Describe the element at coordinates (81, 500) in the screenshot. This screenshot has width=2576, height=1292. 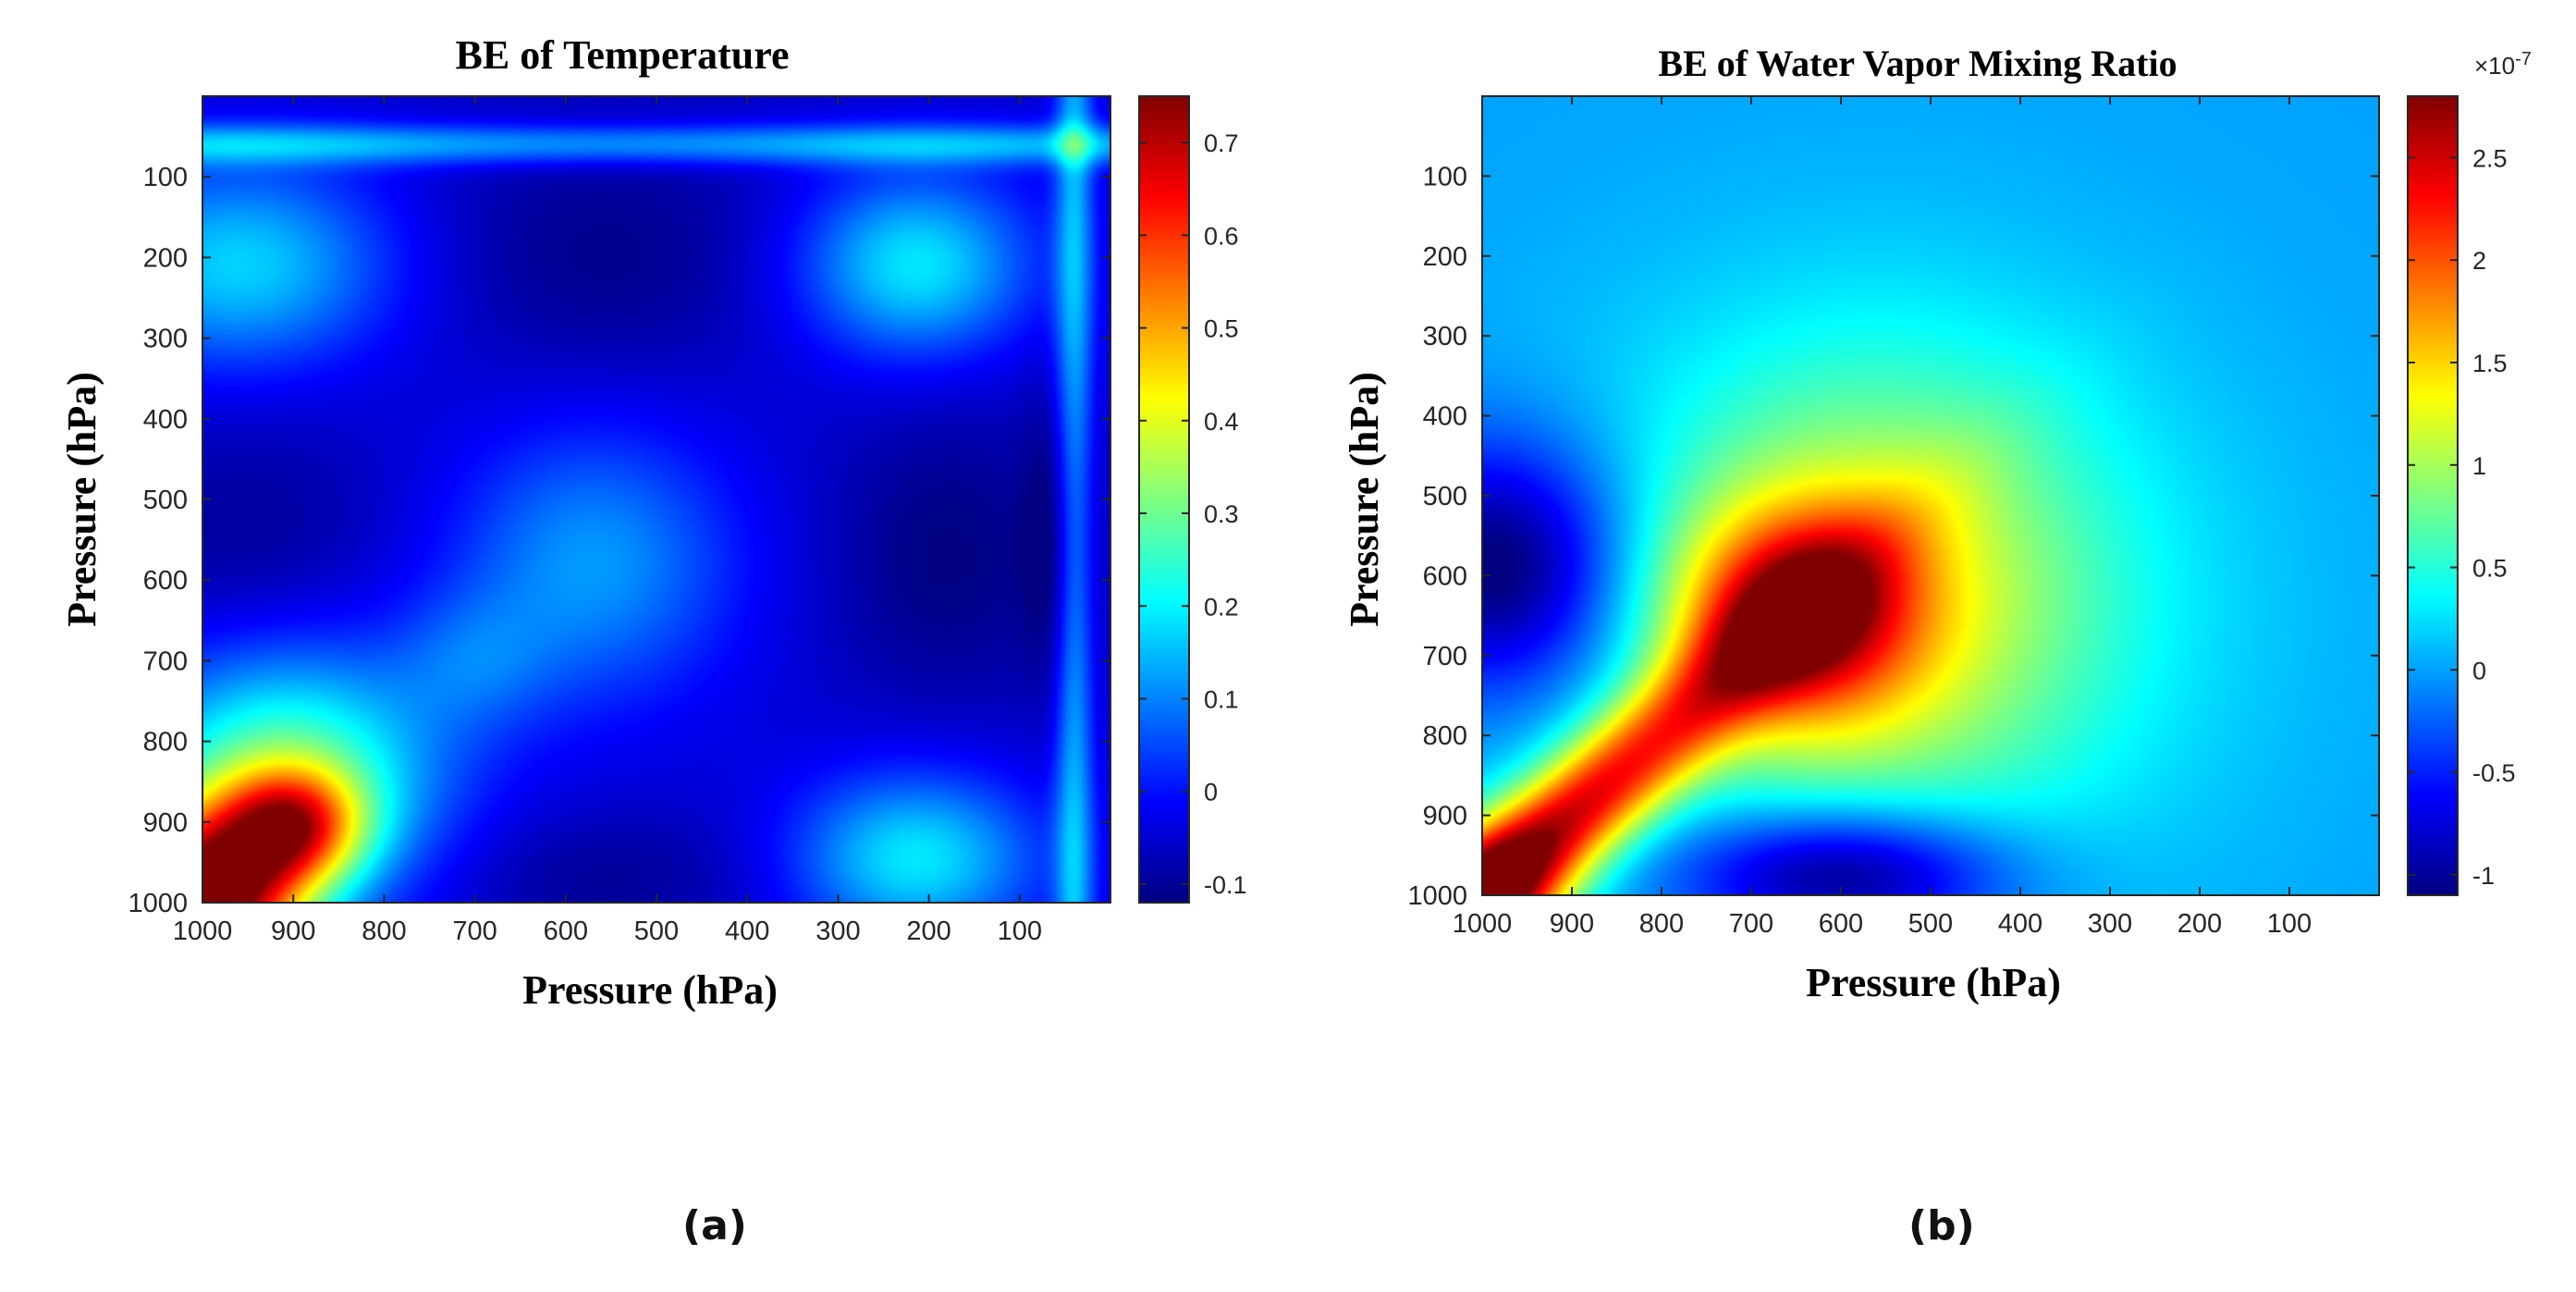
I see `chart-a-y-axis-label: Pressure (hPa)` at that location.